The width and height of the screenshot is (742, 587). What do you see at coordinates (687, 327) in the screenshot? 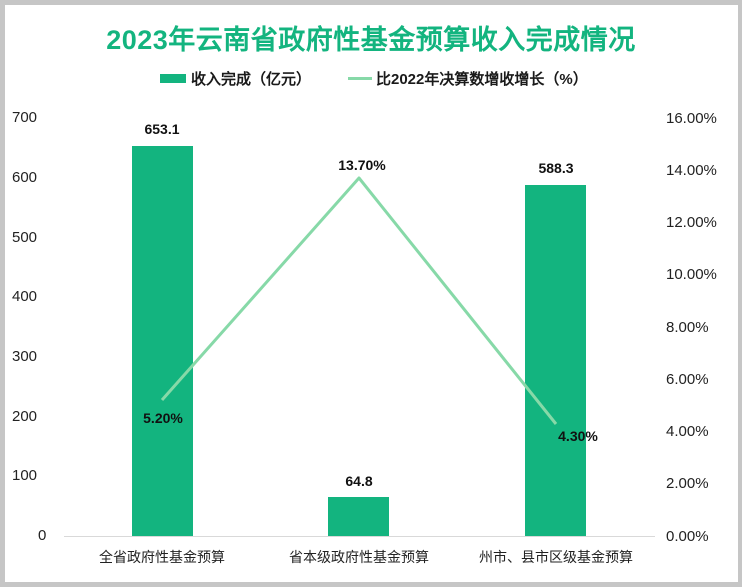
I see `right-axis-tick: 8.00%` at bounding box center [687, 327].